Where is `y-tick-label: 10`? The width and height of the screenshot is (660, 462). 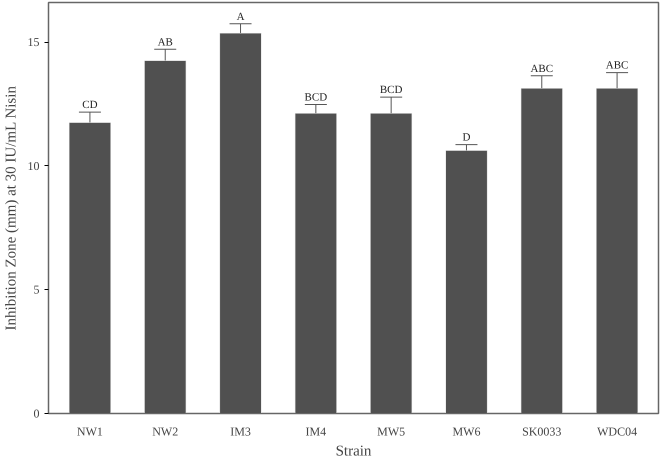
y-tick-label: 10 is located at coordinates (34, 165).